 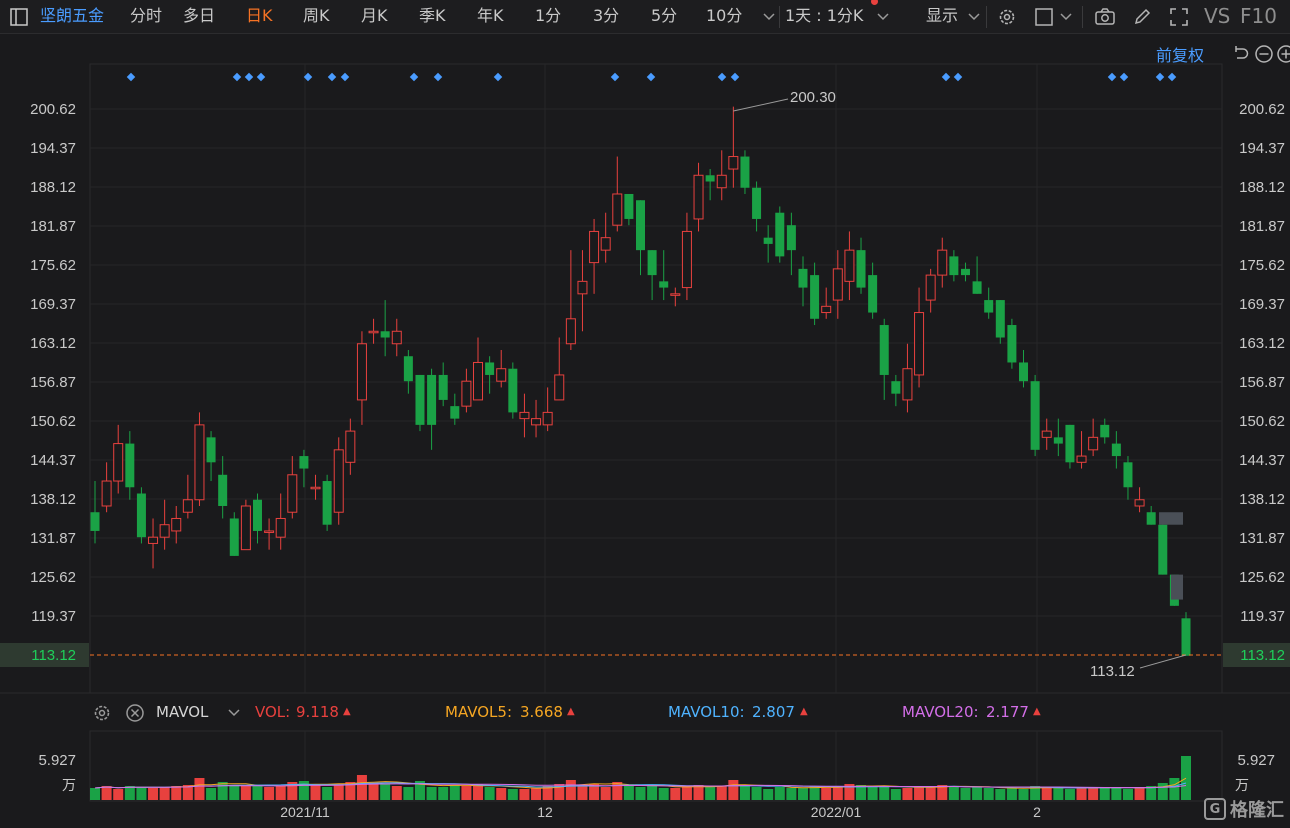 What do you see at coordinates (432, 15) in the screenshot?
I see `tab-quarterly-k: 季K` at bounding box center [432, 15].